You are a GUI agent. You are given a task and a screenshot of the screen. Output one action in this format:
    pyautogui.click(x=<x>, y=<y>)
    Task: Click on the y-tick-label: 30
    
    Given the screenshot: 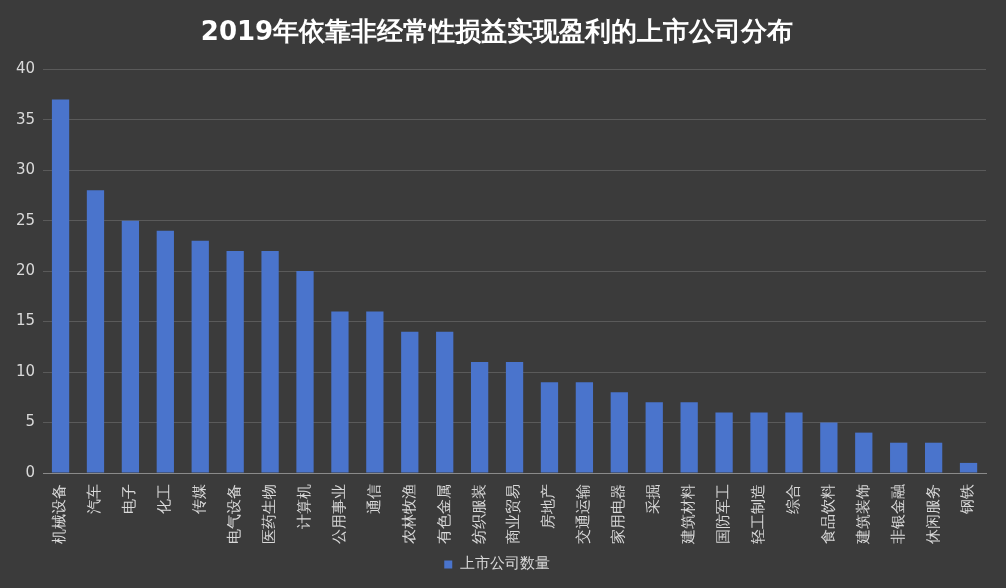 What is the action you would take?
    pyautogui.click(x=25, y=169)
    